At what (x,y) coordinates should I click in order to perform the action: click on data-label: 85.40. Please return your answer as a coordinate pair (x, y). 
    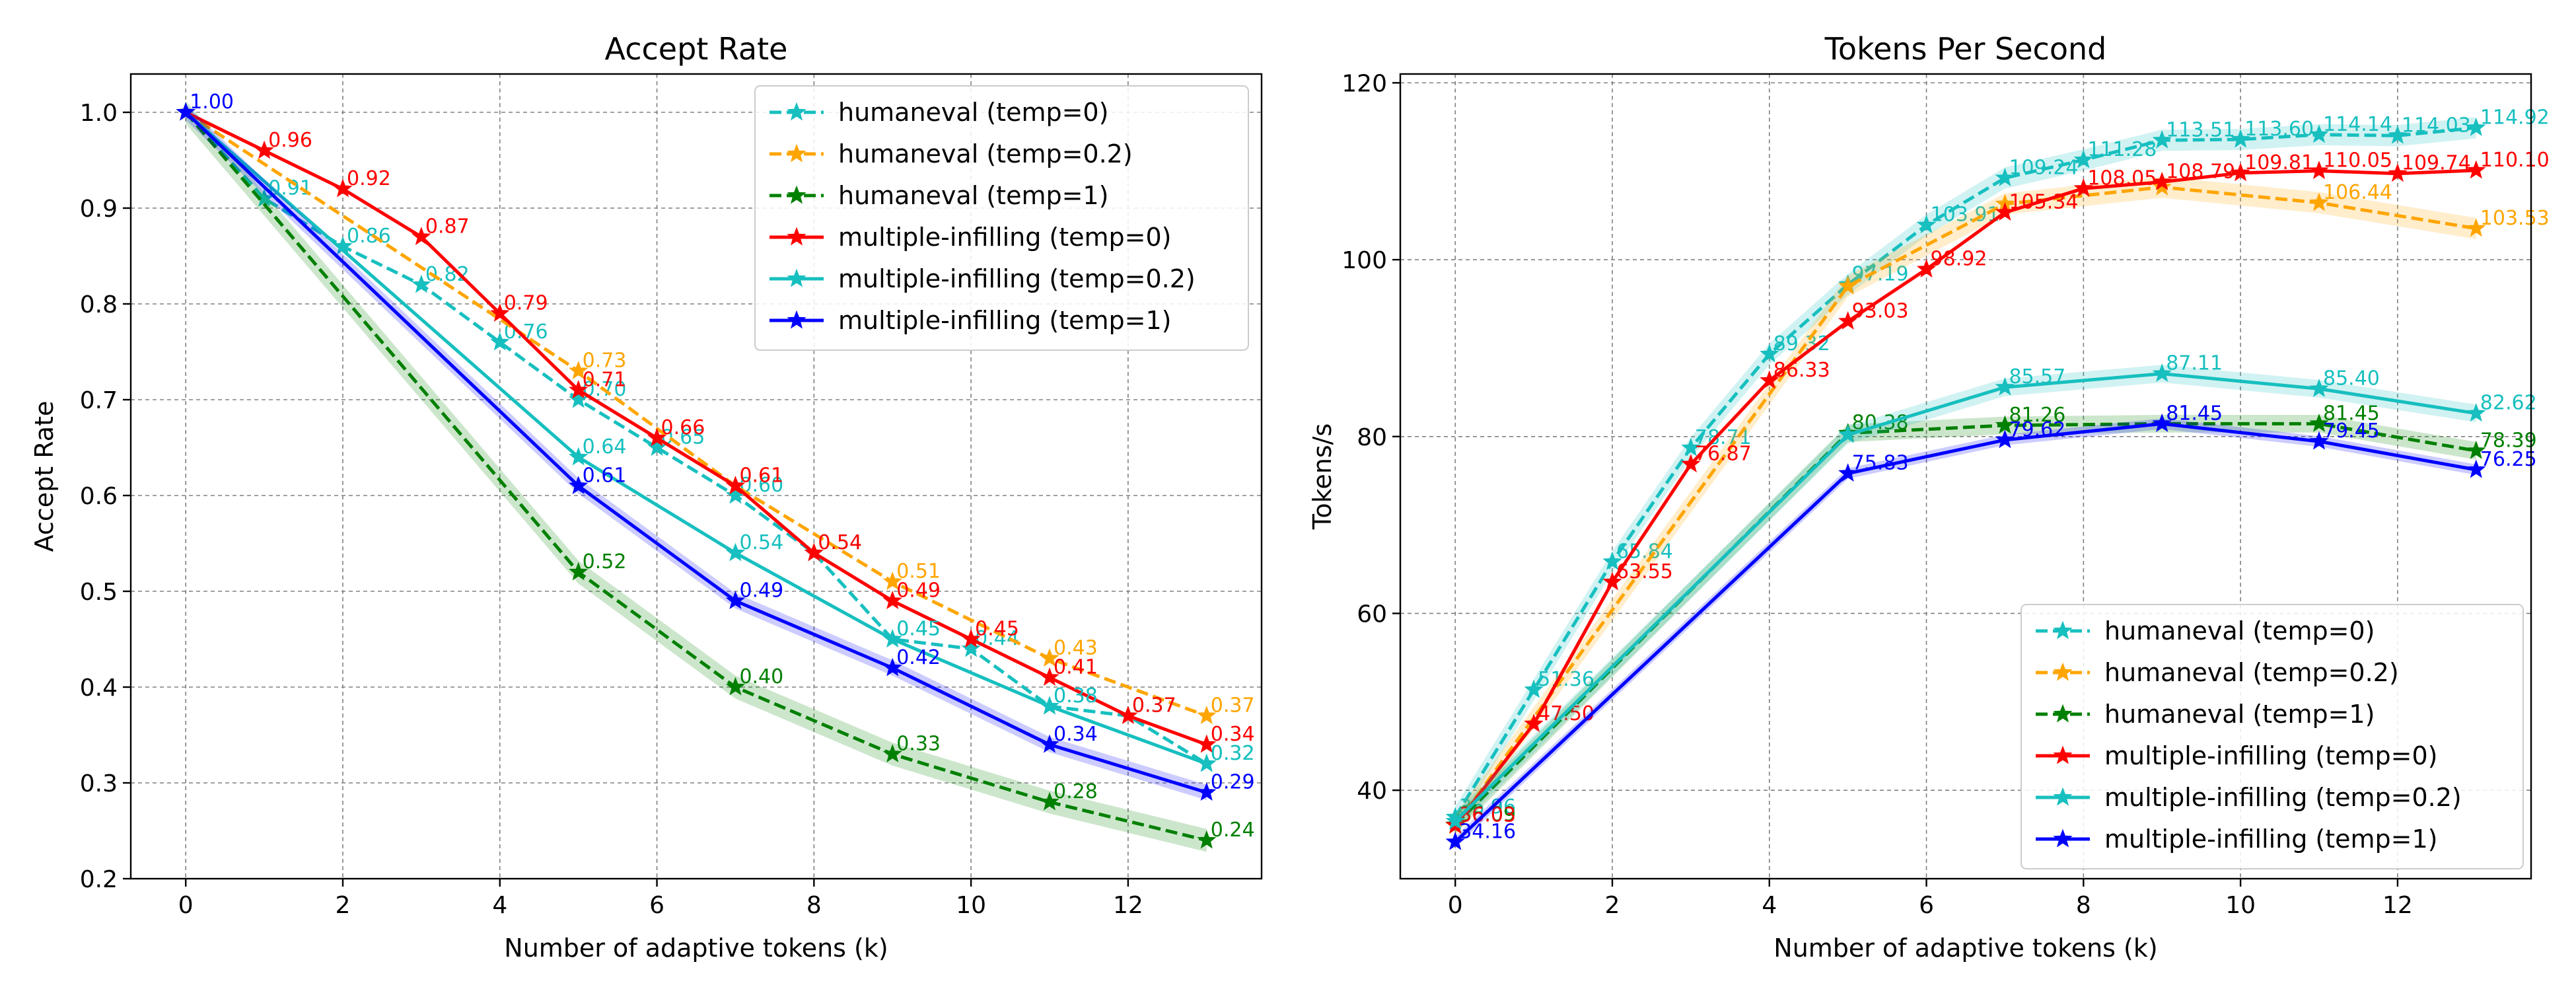
    Looking at the image, I should click on (2352, 378).